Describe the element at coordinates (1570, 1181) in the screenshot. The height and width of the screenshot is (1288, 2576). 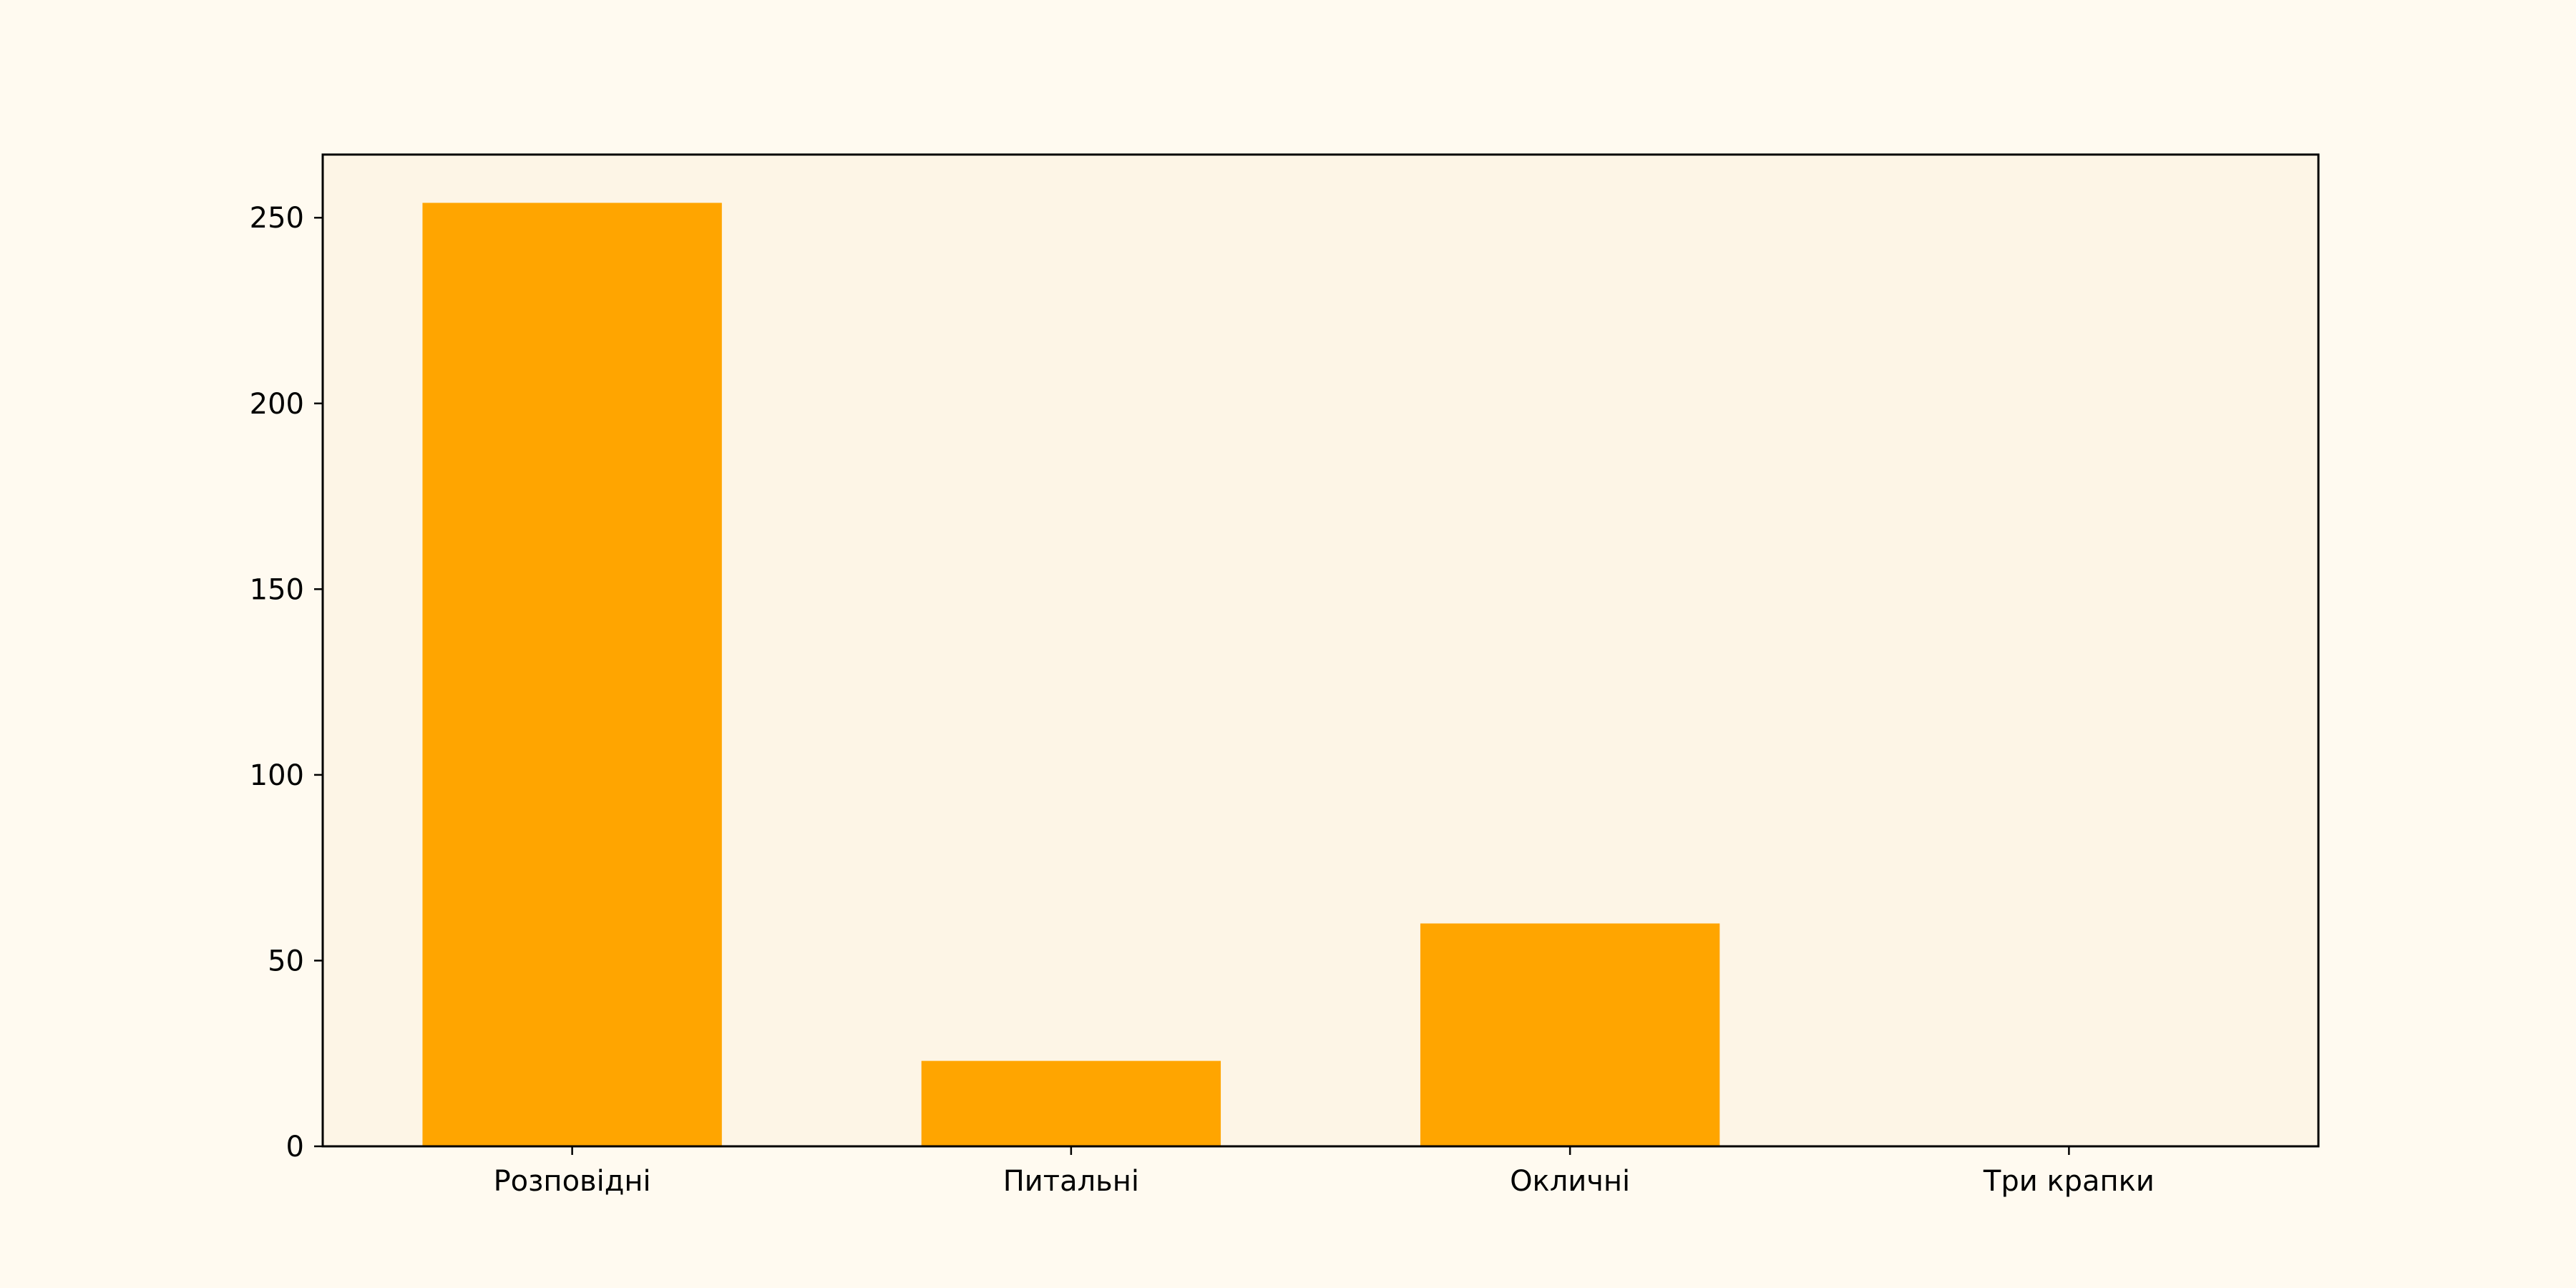
I see `x-tick-label: Окличні` at that location.